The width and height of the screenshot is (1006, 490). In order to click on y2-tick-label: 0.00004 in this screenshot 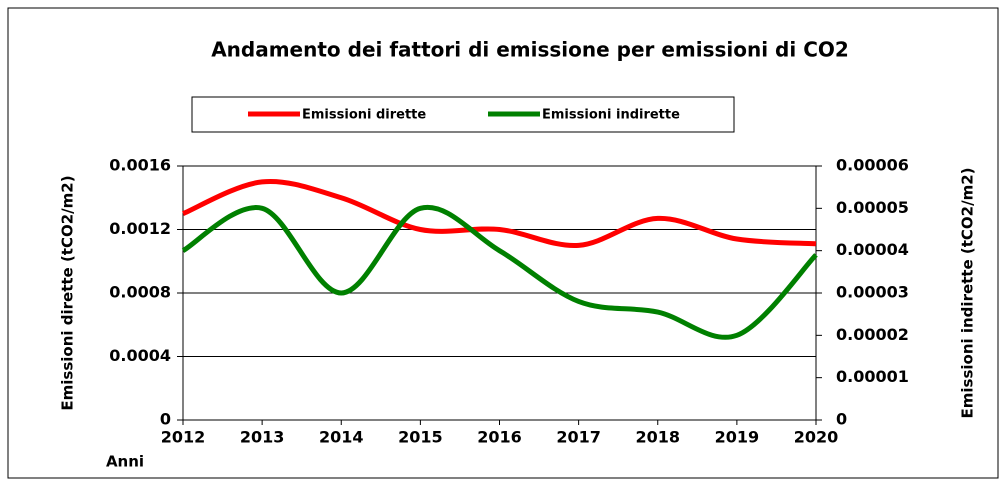, I will do `click(872, 249)`.